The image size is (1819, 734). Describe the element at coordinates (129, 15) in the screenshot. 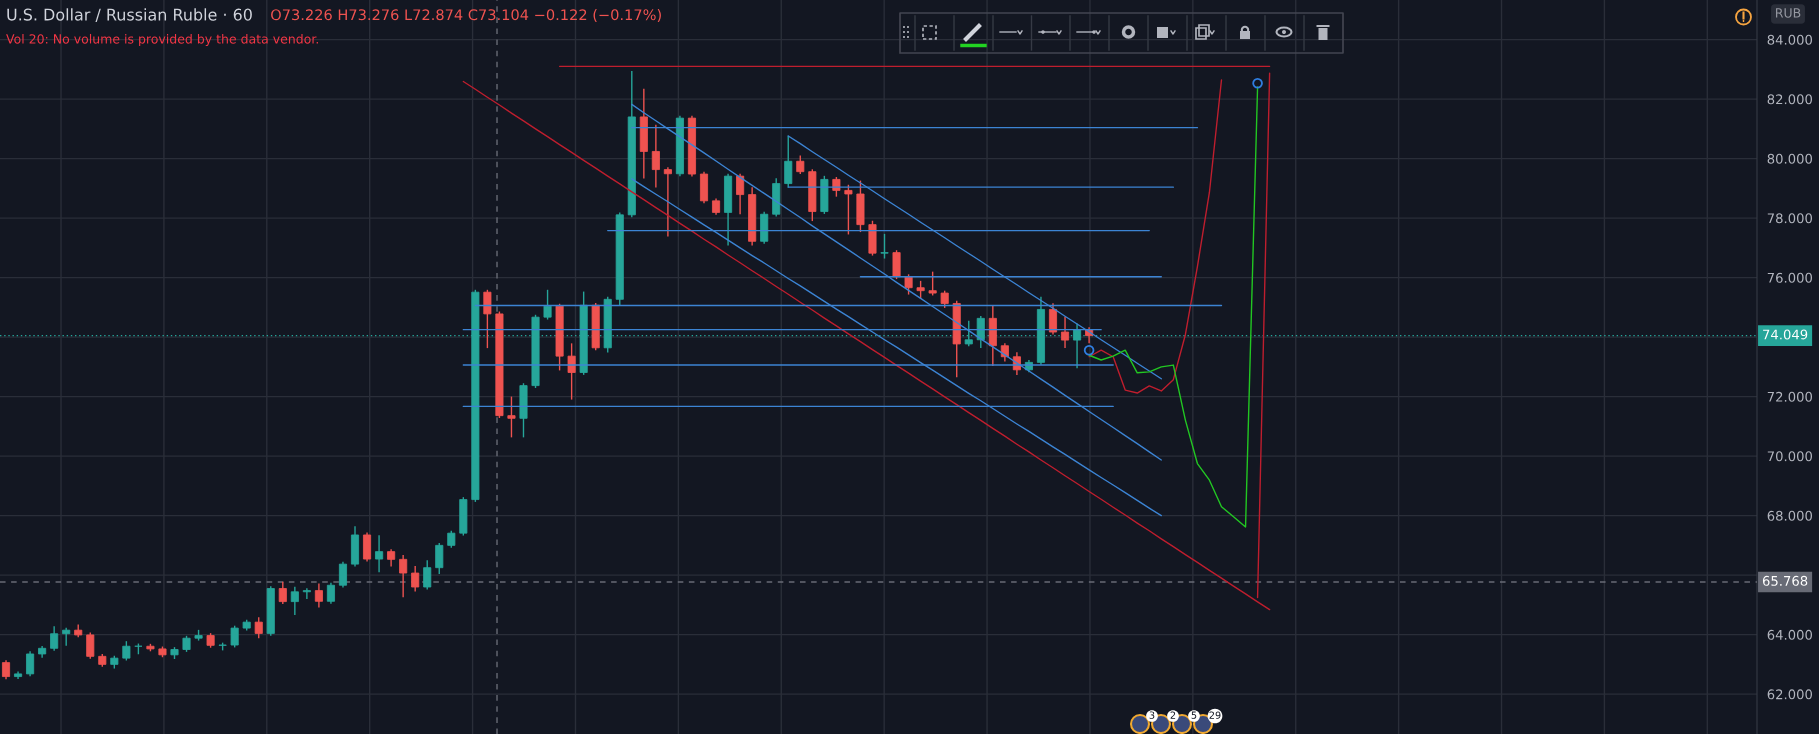

I see `chart-title: U.S. Dollar / Russian Ruble · 60` at that location.